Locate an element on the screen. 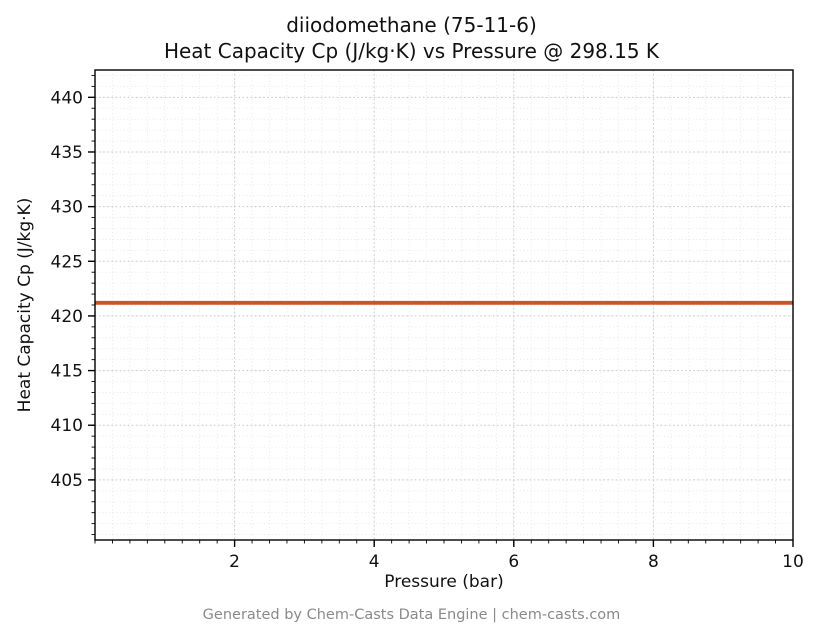 This screenshot has width=823, height=644. x-tick-label: 8 is located at coordinates (653, 562).